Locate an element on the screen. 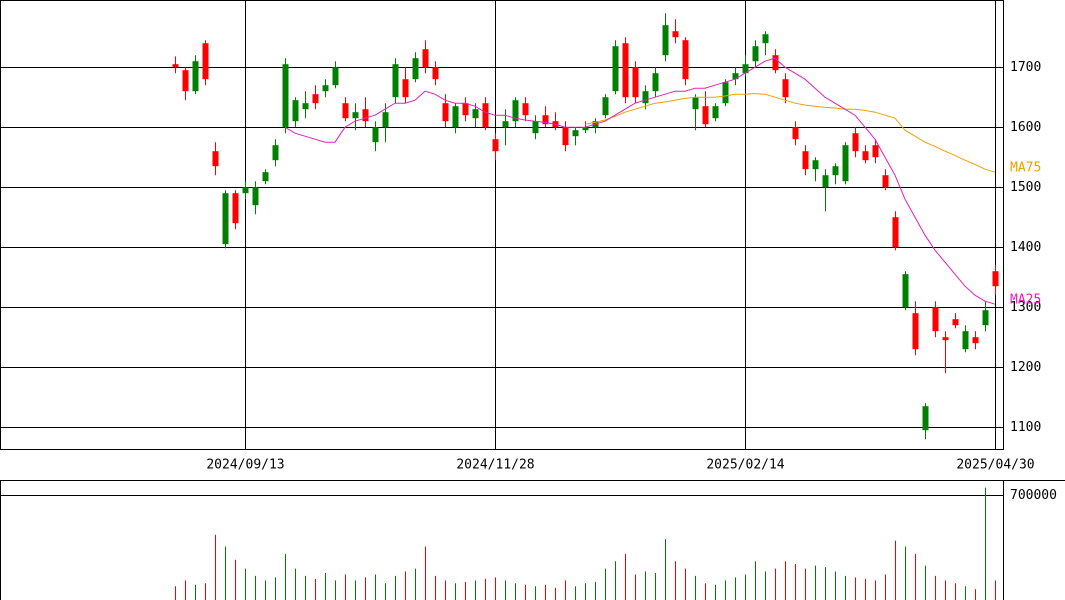 The height and width of the screenshot is (600, 1065). x-tick-label: 2024/09/13 is located at coordinates (245, 465).